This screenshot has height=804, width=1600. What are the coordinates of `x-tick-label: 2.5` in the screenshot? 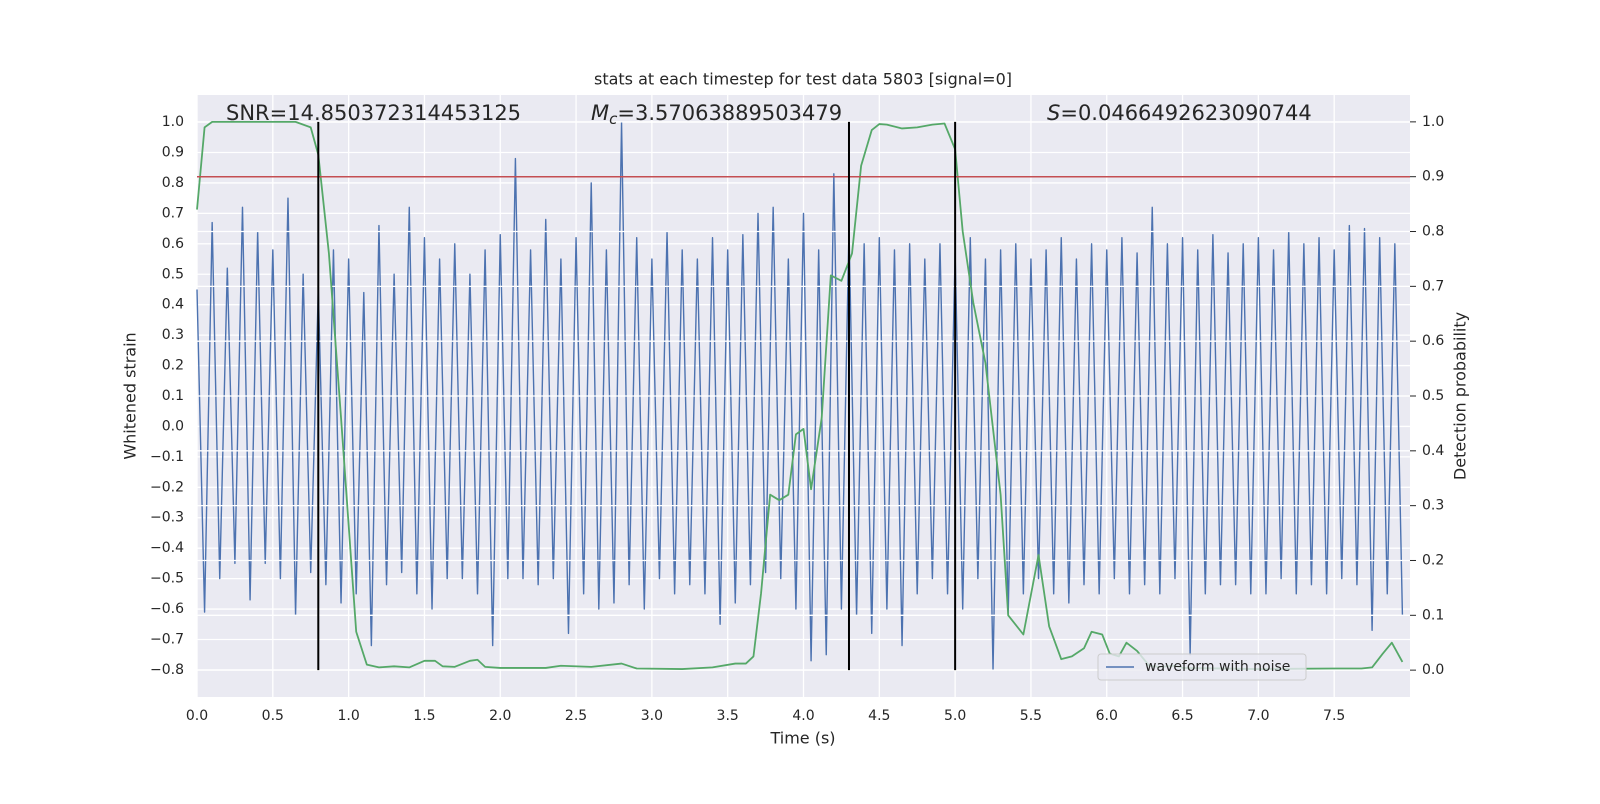 It's located at (576, 716).